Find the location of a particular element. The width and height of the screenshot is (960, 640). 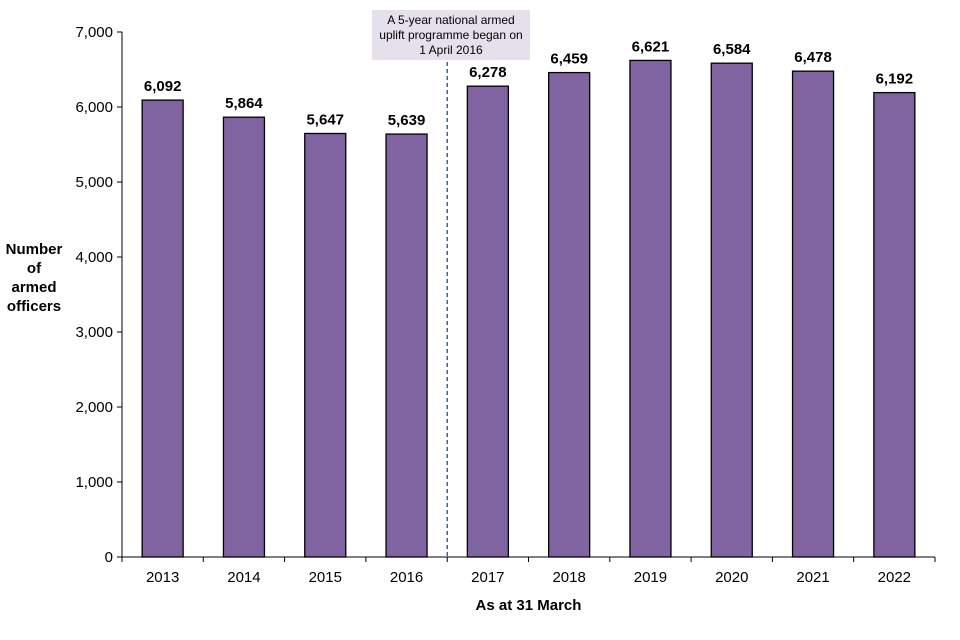

y-tick-label: 4,000 is located at coordinates (94, 257).